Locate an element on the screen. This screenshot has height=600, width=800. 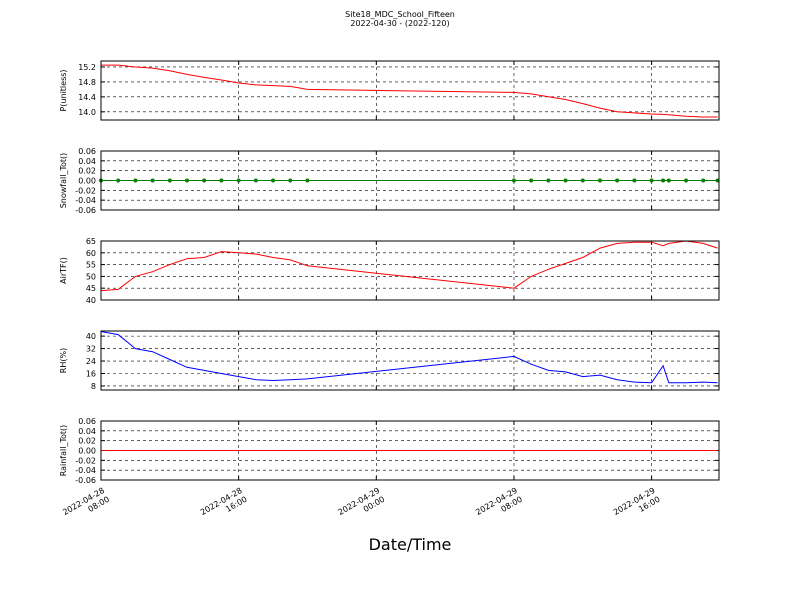
y-tick-label: 55 is located at coordinates (91, 265).